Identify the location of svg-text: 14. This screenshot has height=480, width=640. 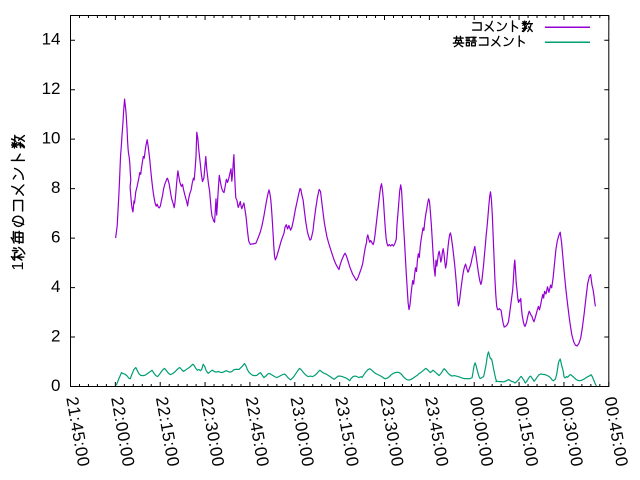
(51, 39).